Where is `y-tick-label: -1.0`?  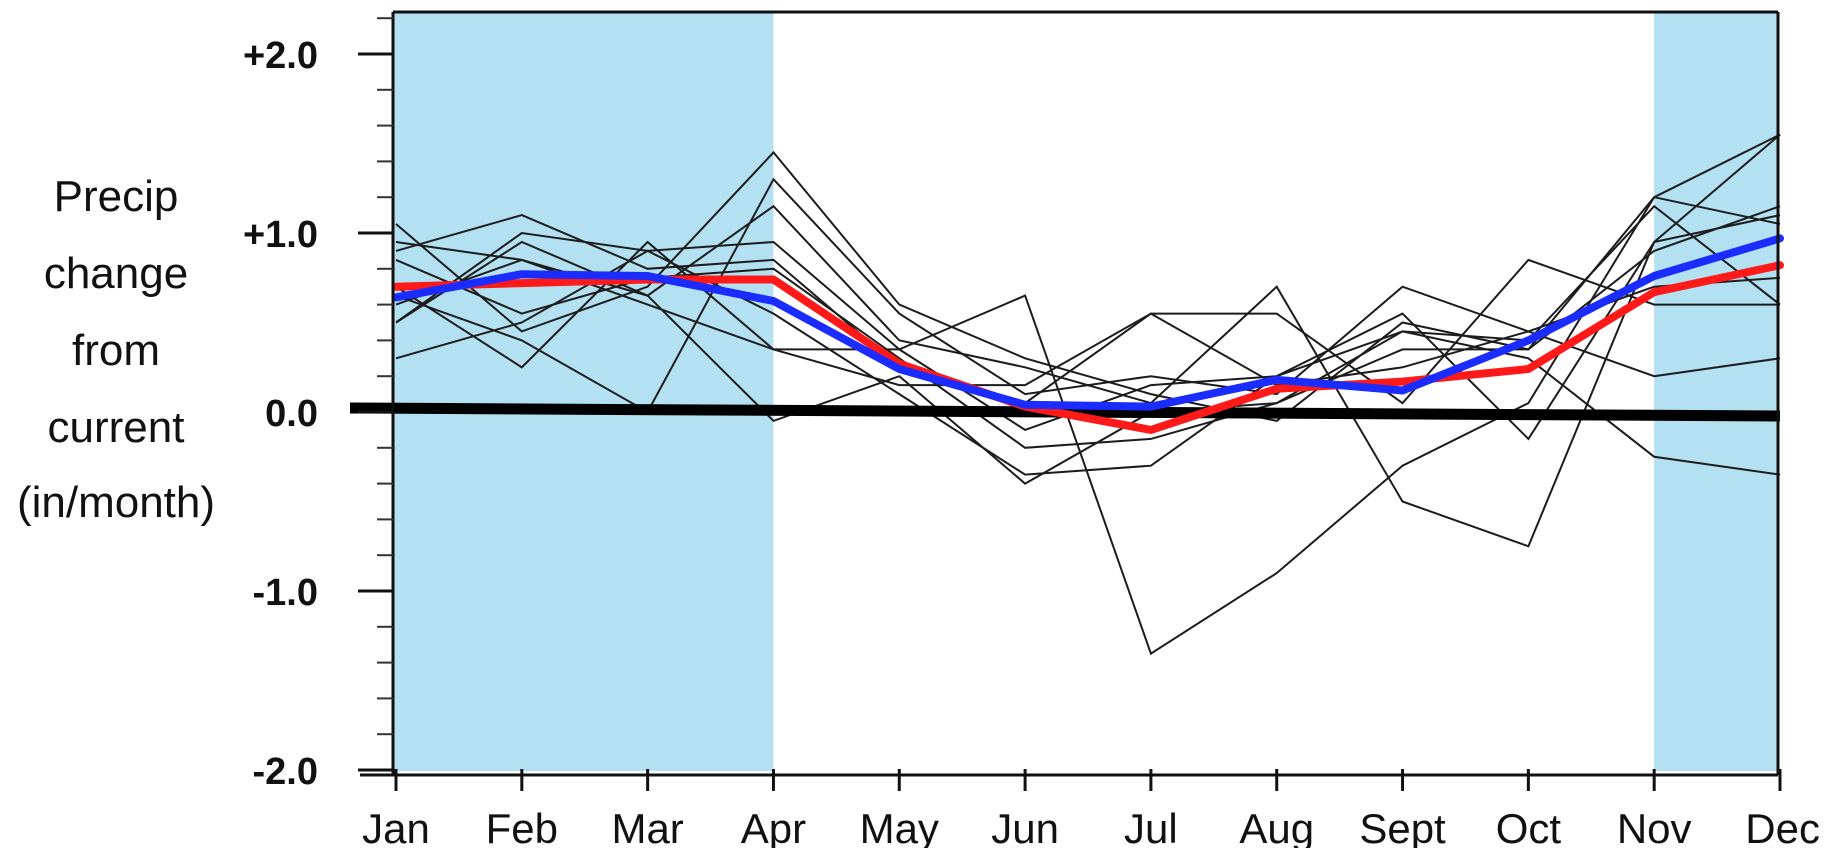 y-tick-label: -1.0 is located at coordinates (285, 593).